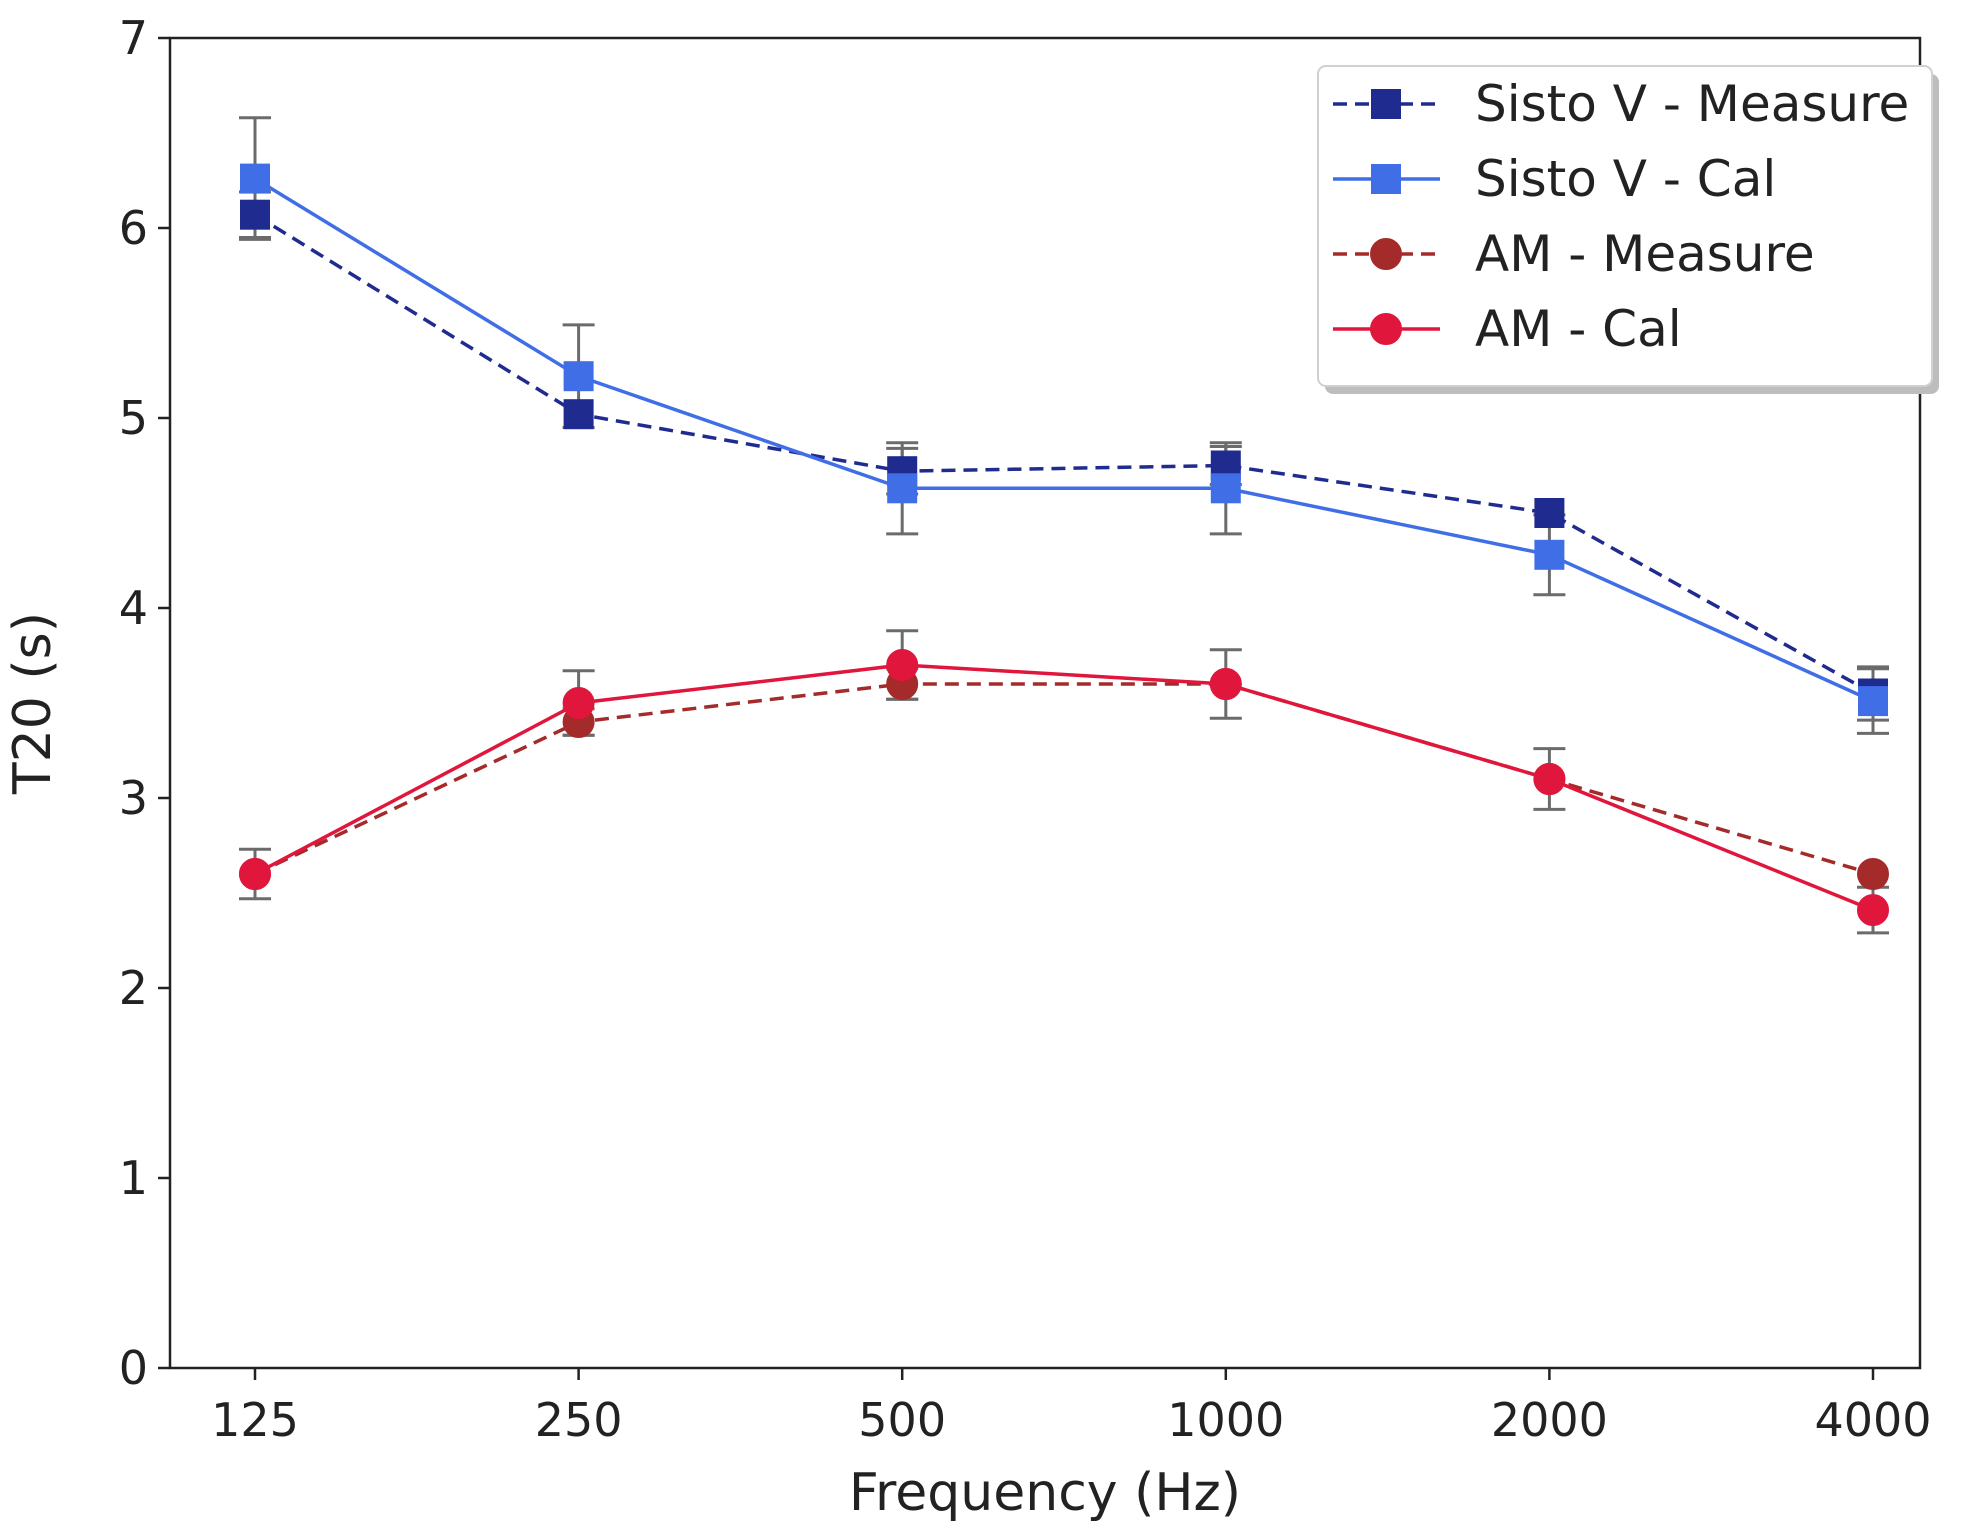 Image resolution: width=1971 pixels, height=1537 pixels. Describe the element at coordinates (1872, 1420) in the screenshot. I see `x-tick-label: 4000` at that location.